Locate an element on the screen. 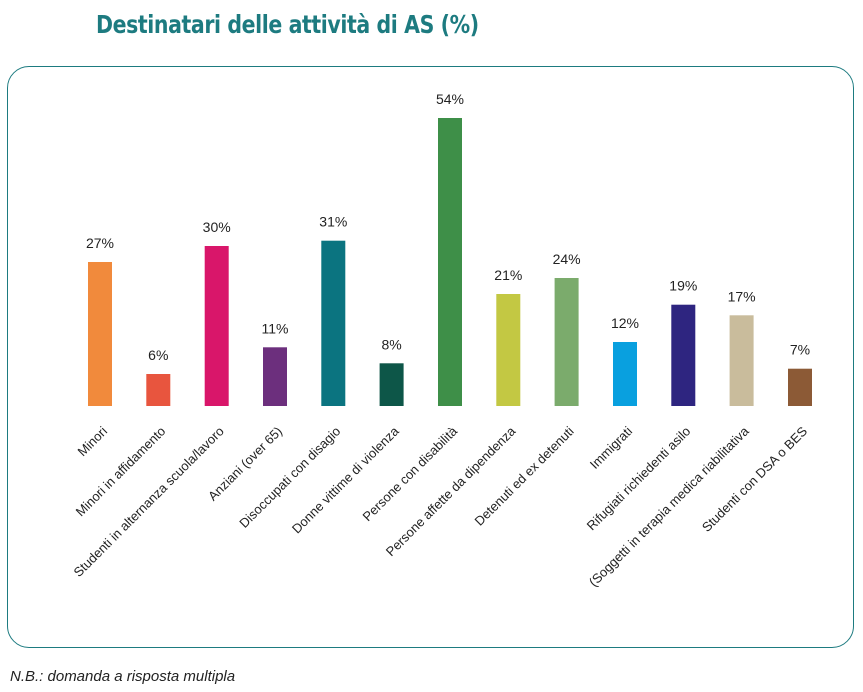  value-label-2: 30% is located at coordinates (217, 227).